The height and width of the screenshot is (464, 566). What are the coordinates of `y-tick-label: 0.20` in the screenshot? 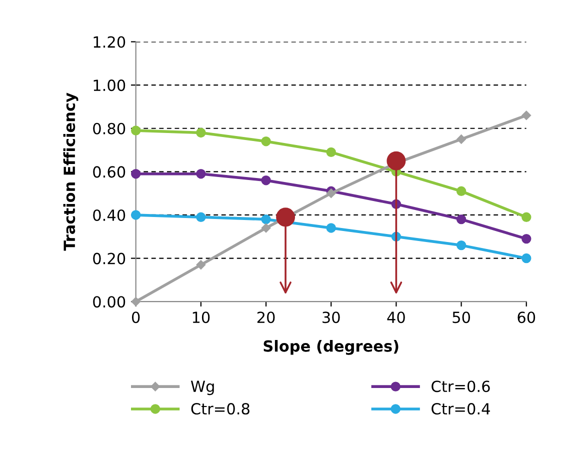 It's located at (109, 258).